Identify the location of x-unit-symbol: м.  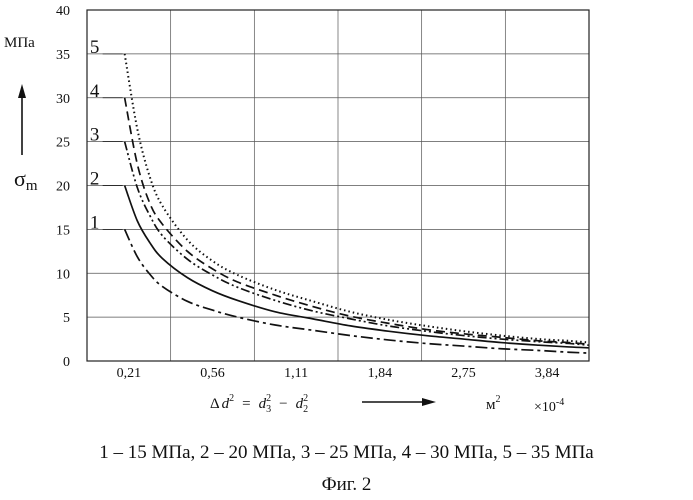
(491, 405).